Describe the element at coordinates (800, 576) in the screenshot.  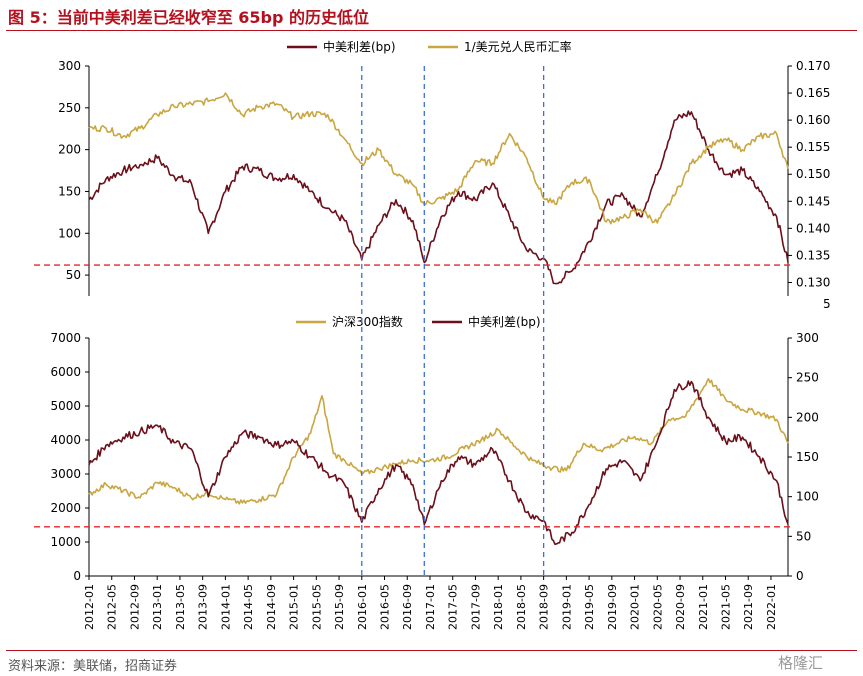
I see `y-tick-right-label: 0` at that location.